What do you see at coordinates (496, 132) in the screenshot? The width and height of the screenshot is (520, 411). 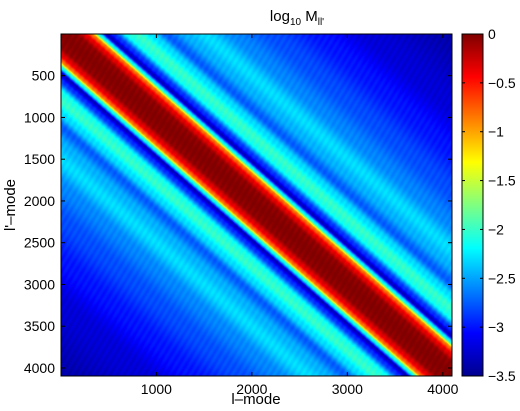 I see `colorbar-tick-label: −1` at bounding box center [496, 132].